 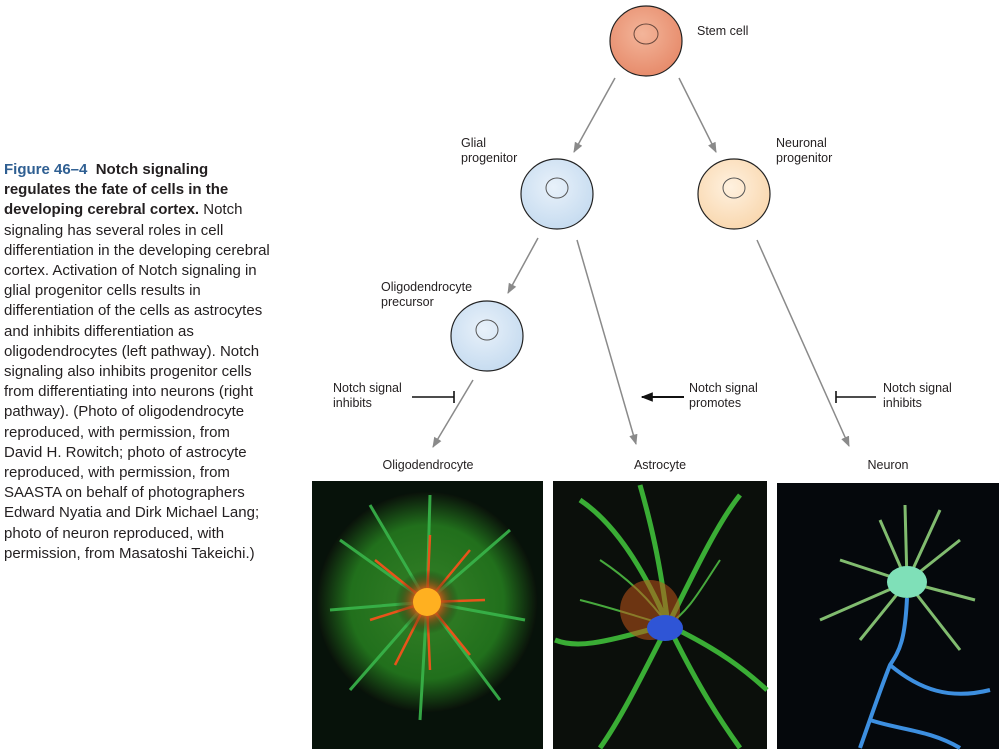 I want to click on oligodendrocyte-photo, so click(x=427, y=615).